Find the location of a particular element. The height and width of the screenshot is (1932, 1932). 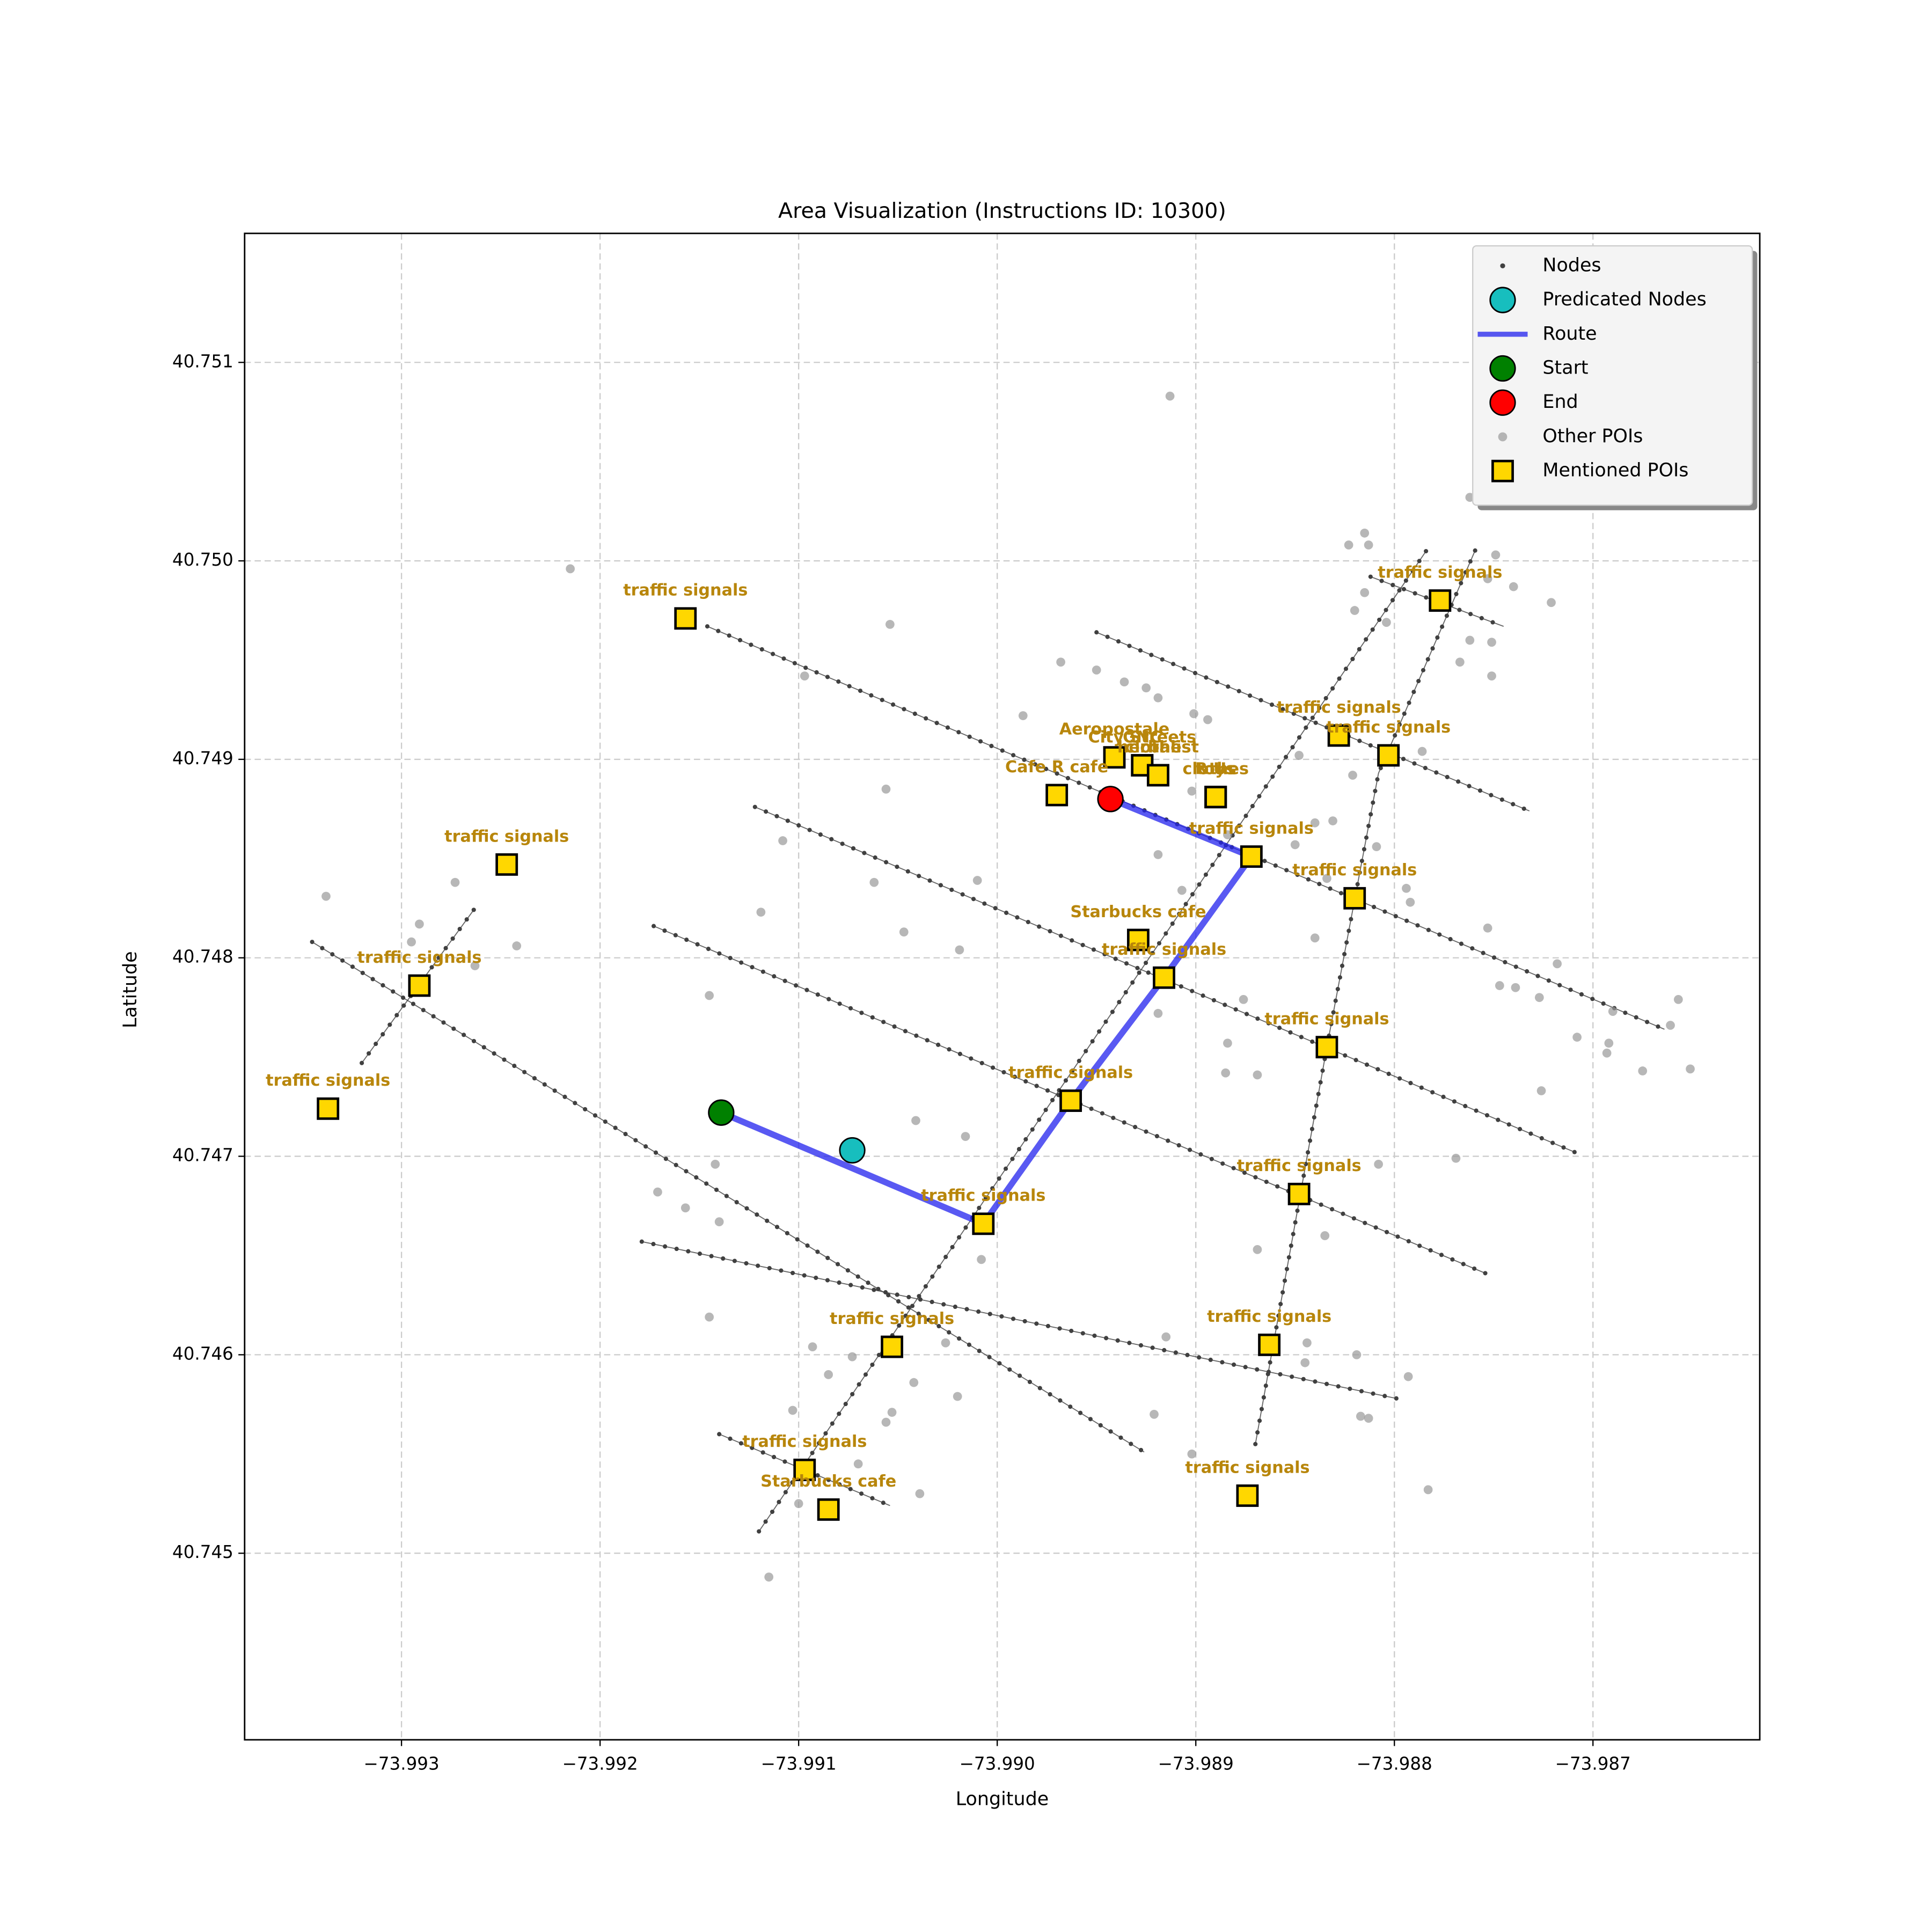

x-tick-label: −73.989 is located at coordinates (1196, 1763).